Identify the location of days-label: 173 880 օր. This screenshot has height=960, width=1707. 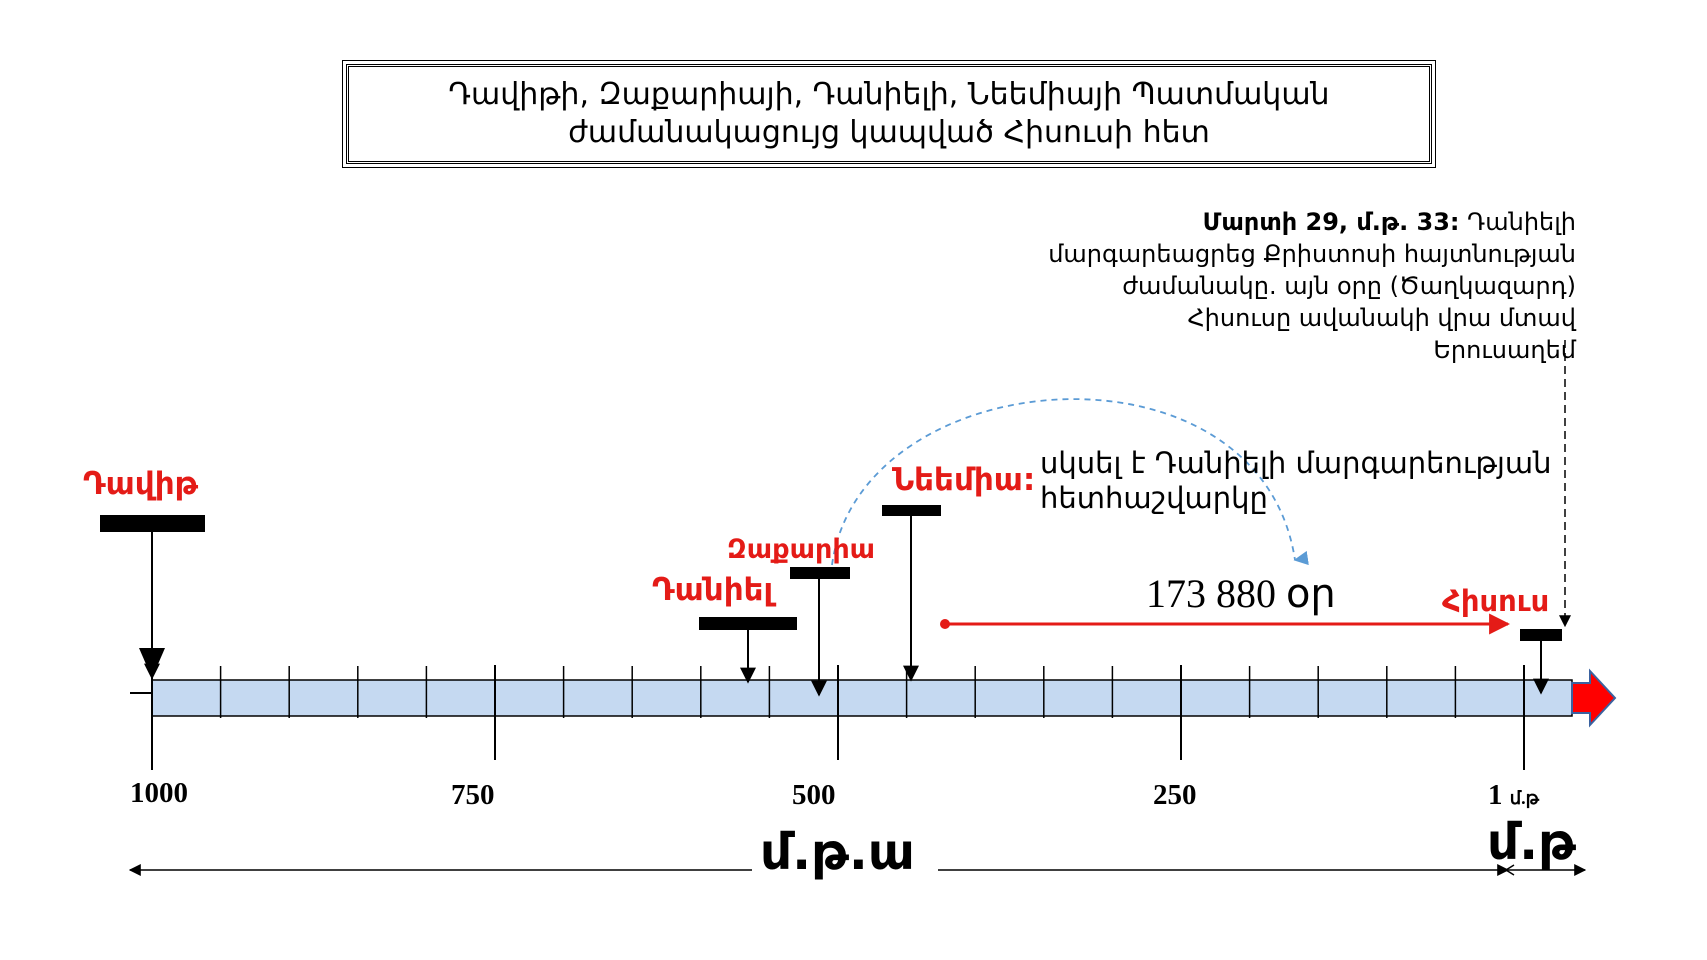
(1241, 593).